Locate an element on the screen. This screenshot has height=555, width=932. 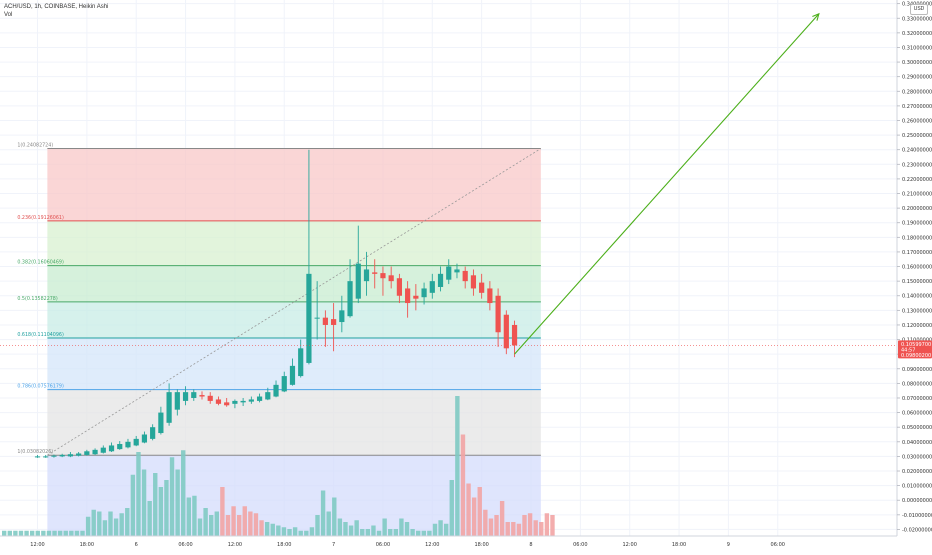
time-tick-label: 18:00 is located at coordinates (679, 545).